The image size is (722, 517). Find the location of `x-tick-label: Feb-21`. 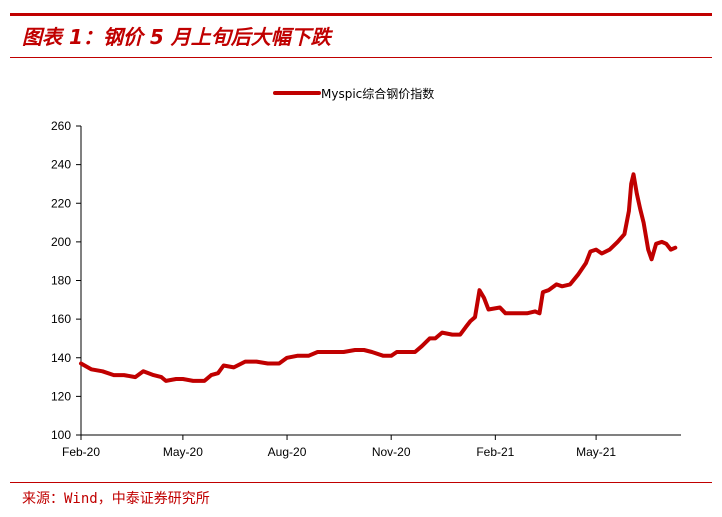

x-tick-label: Feb-21 is located at coordinates (495, 452).